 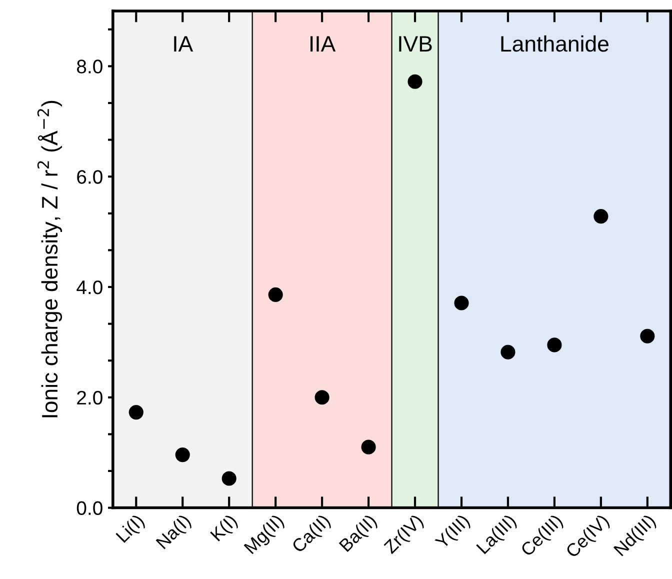 I want to click on x-tick-label: Y(III), so click(x=453, y=532).